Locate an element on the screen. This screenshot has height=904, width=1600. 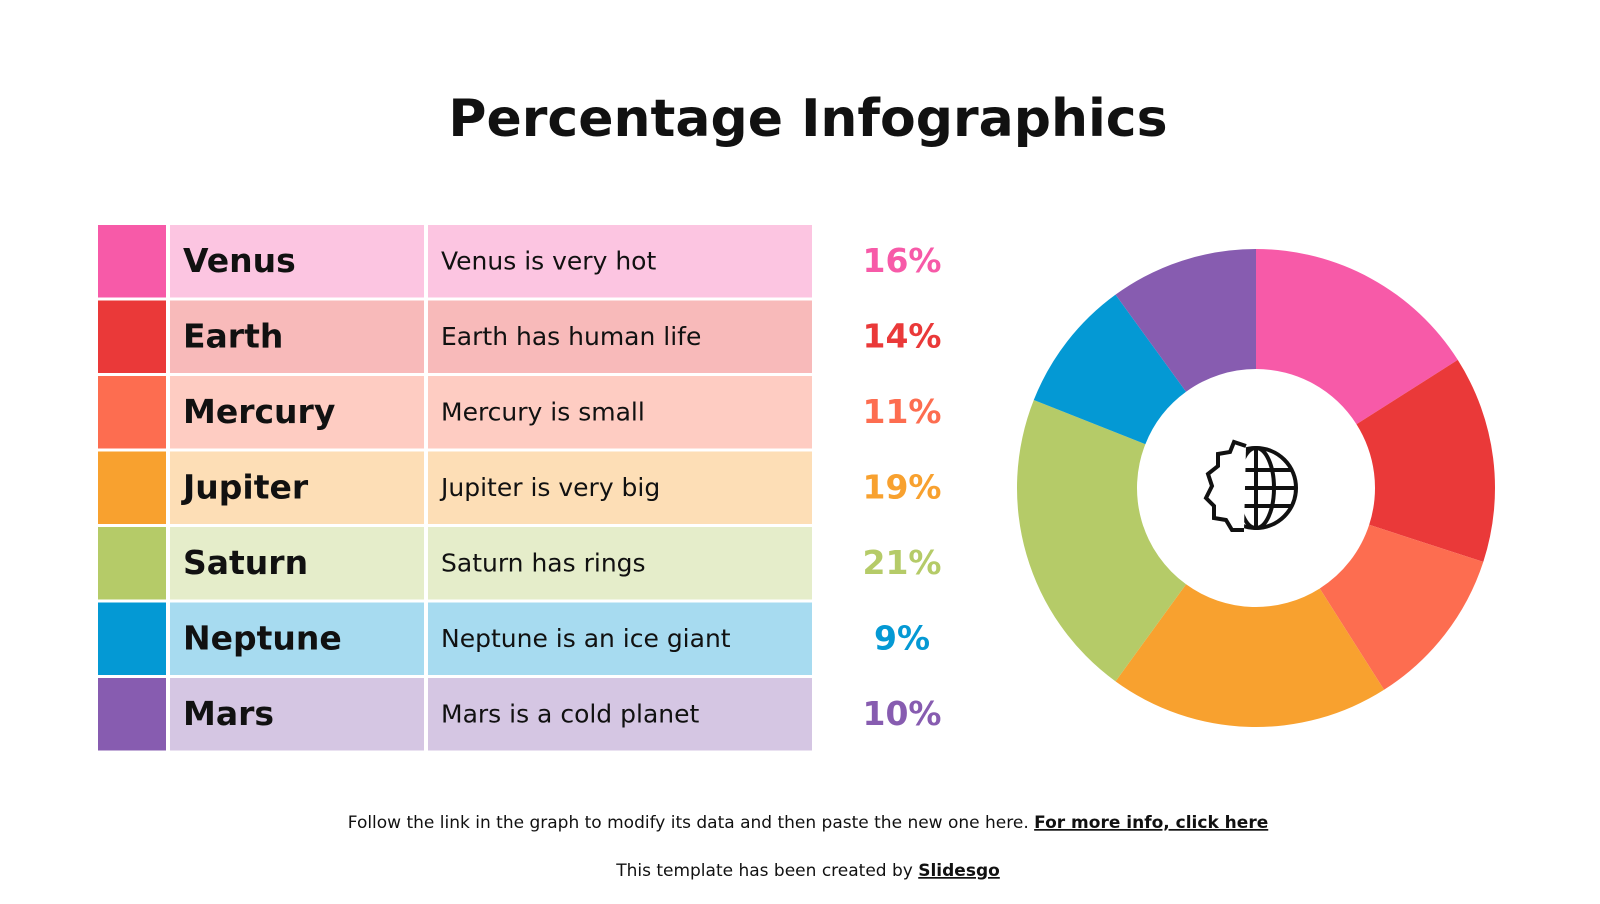
planet-description: Mercury is small is located at coordinates (543, 411).